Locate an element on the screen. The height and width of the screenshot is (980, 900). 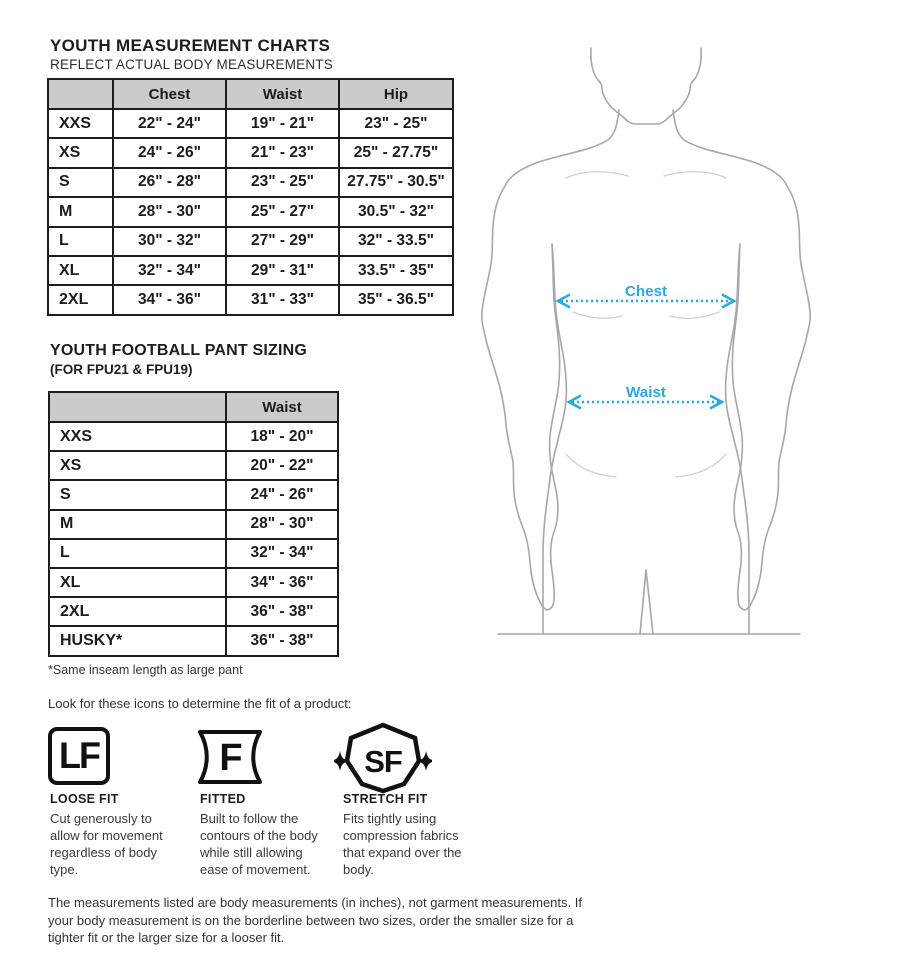
waist-value: 19" - 21" is located at coordinates (282, 123).